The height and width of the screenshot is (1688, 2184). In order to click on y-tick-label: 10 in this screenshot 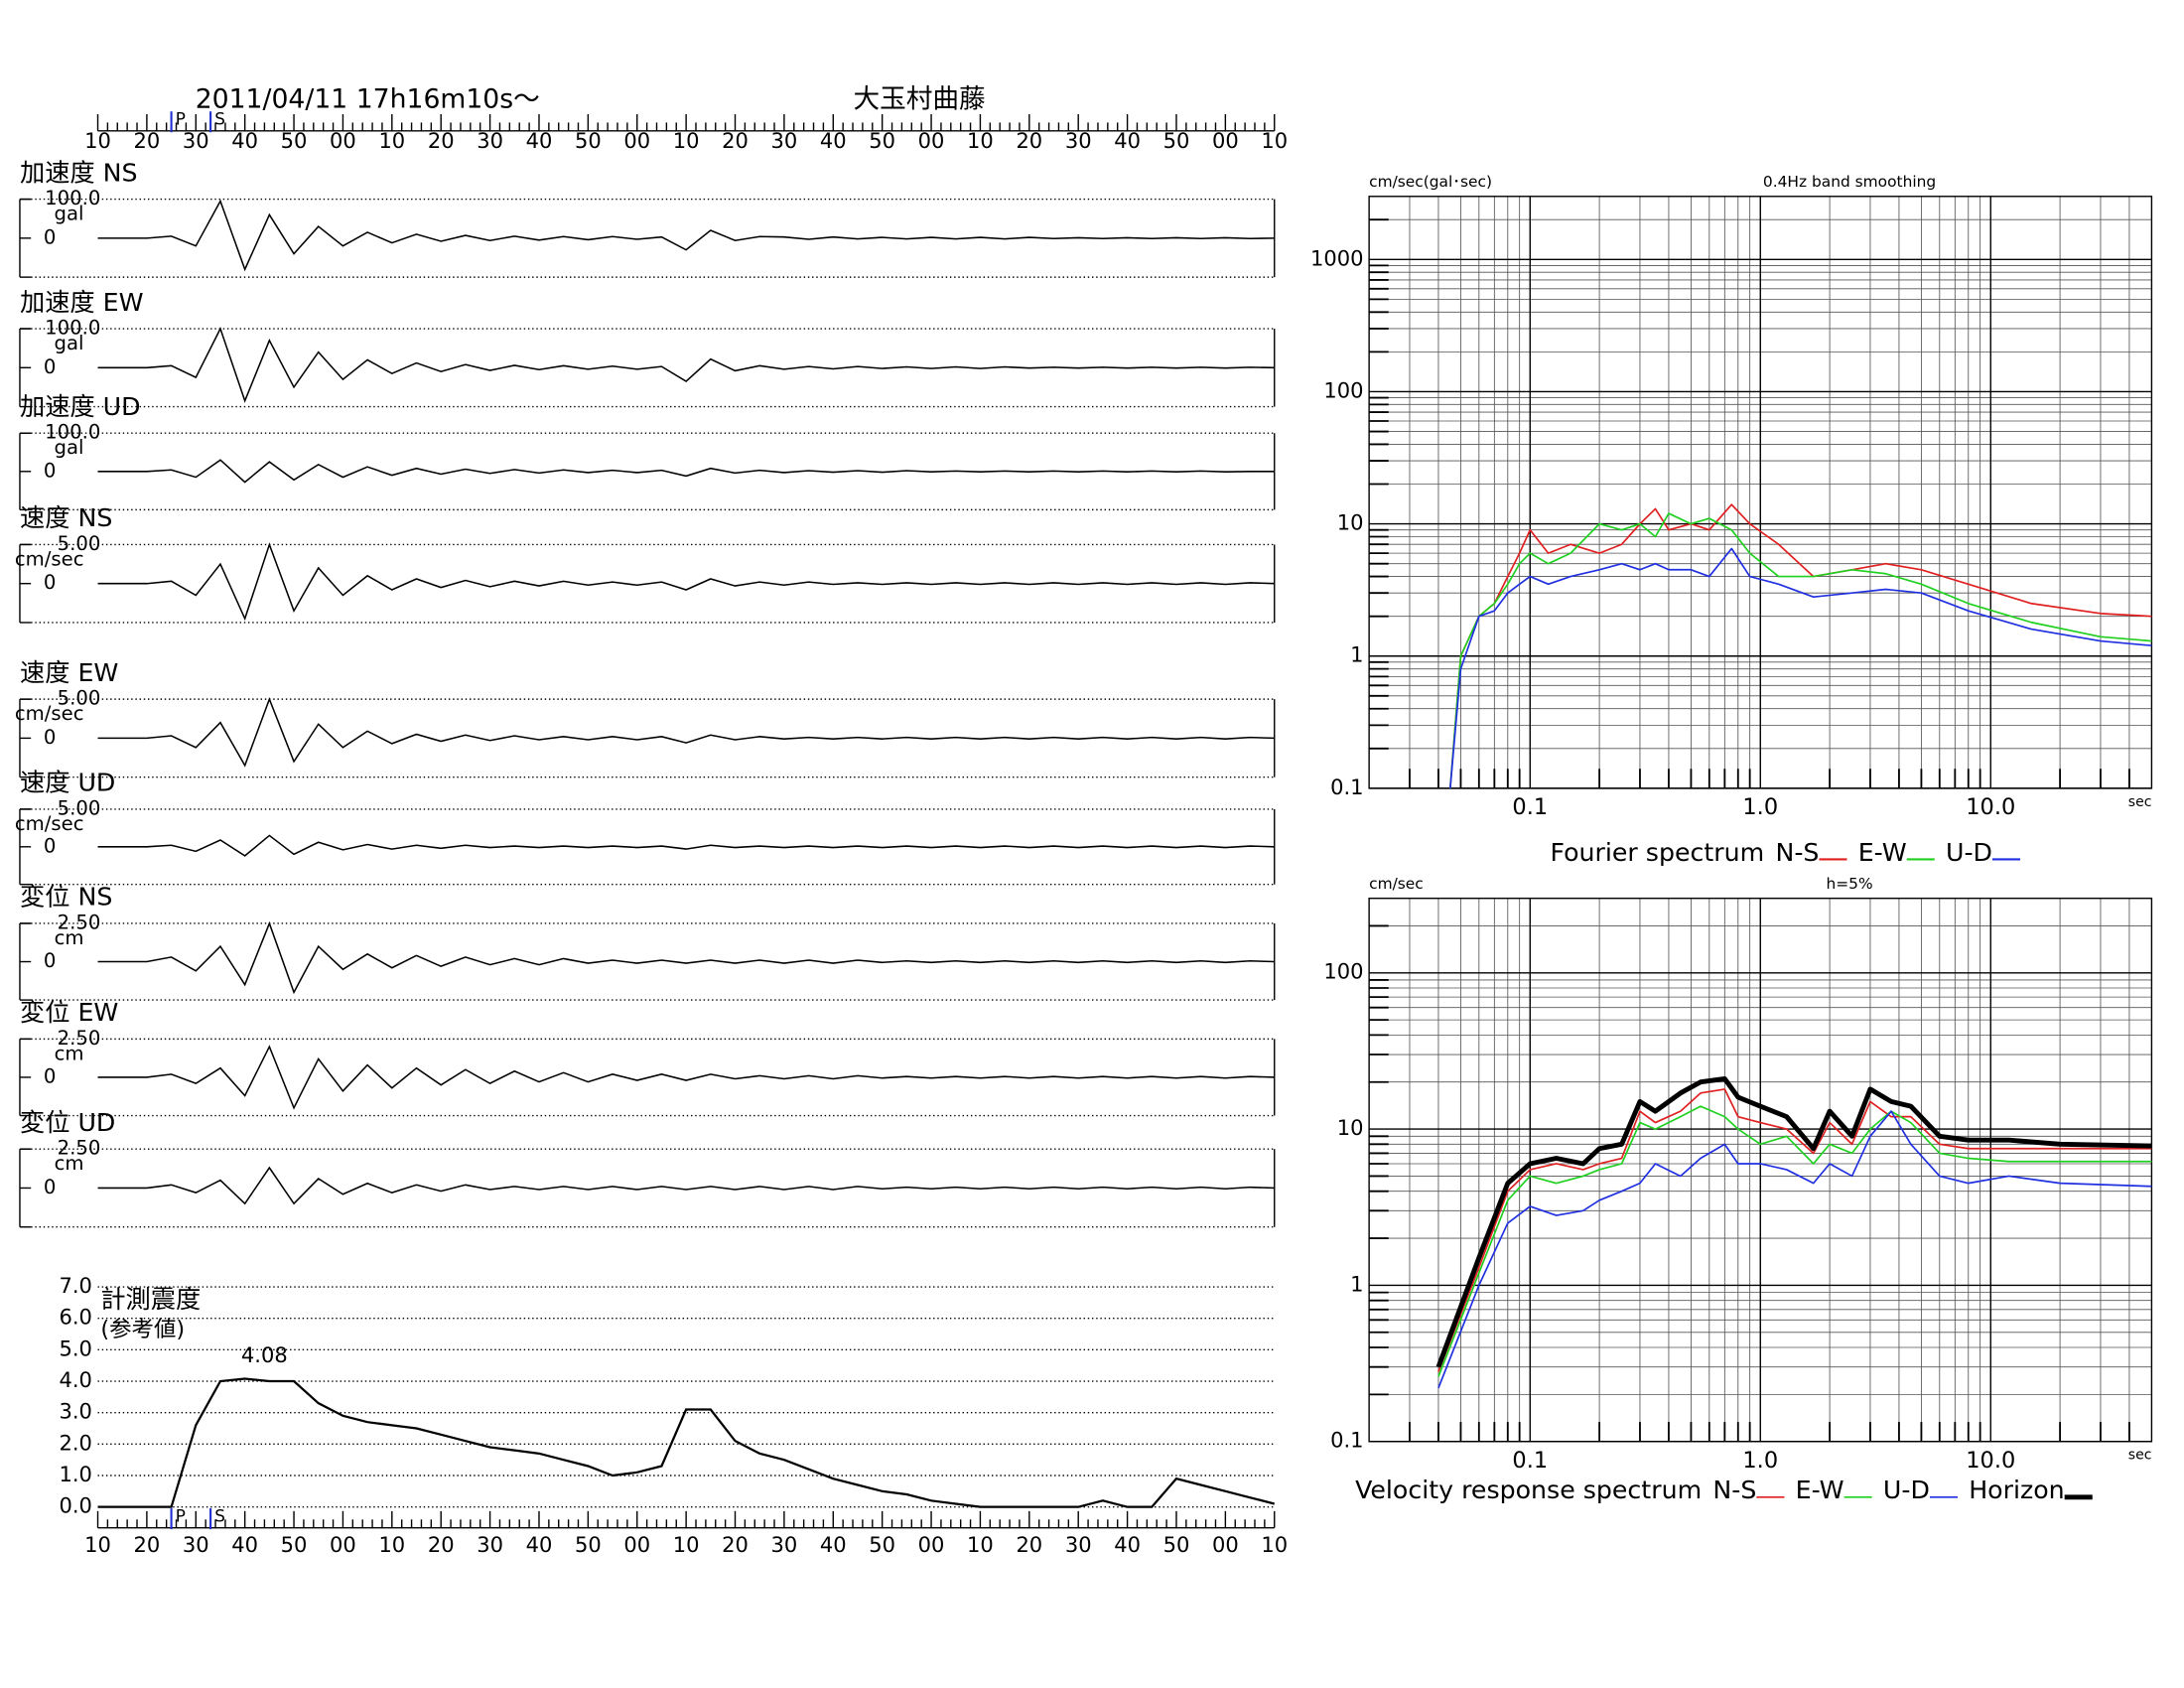, I will do `click(1350, 522)`.